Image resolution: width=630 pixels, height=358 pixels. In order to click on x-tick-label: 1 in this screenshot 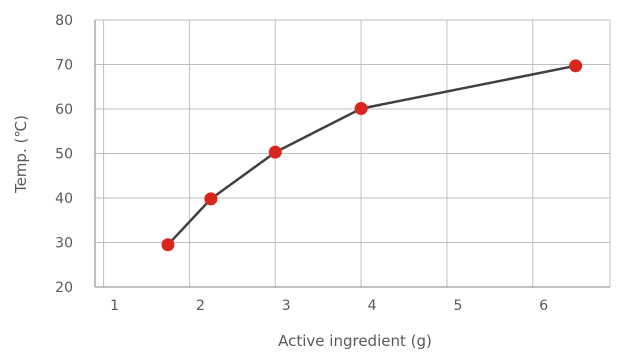, I will do `click(114, 306)`.